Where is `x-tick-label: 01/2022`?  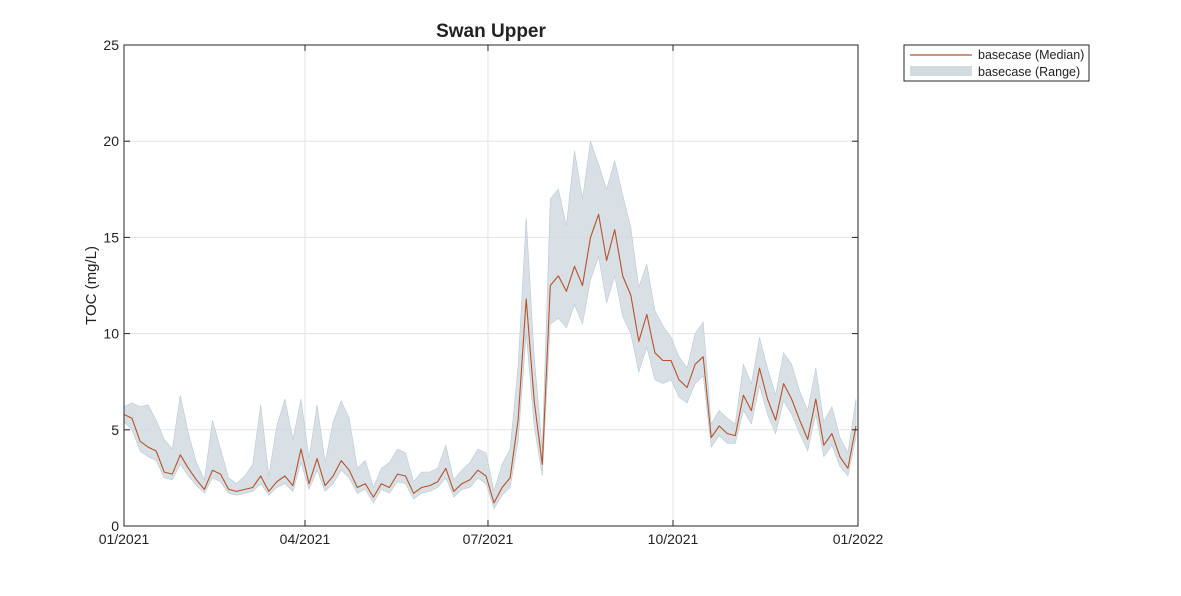 x-tick-label: 01/2022 is located at coordinates (858, 539).